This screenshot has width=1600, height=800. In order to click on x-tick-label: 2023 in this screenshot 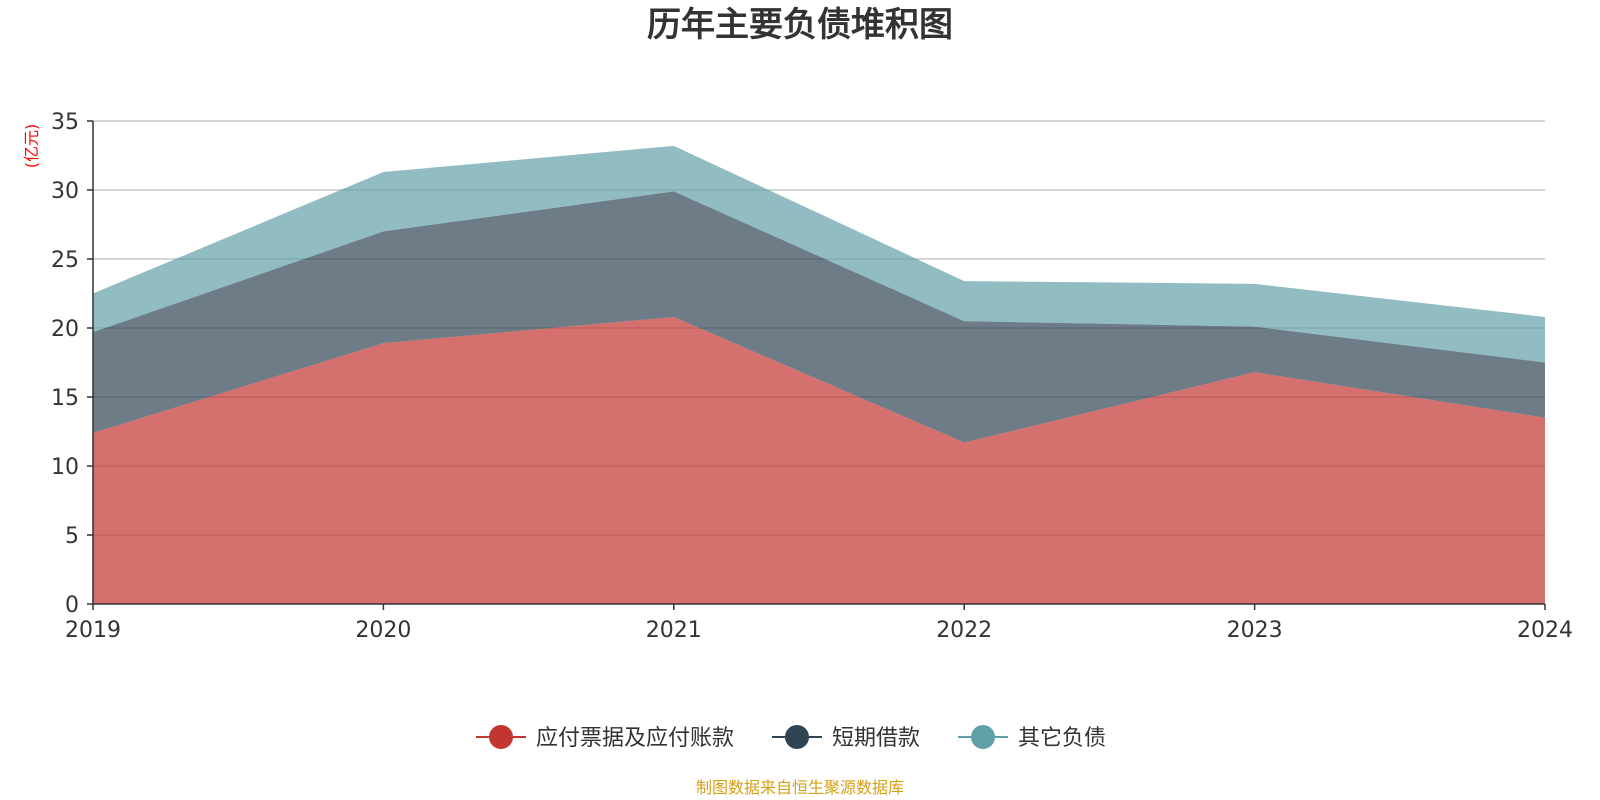, I will do `click(1255, 630)`.